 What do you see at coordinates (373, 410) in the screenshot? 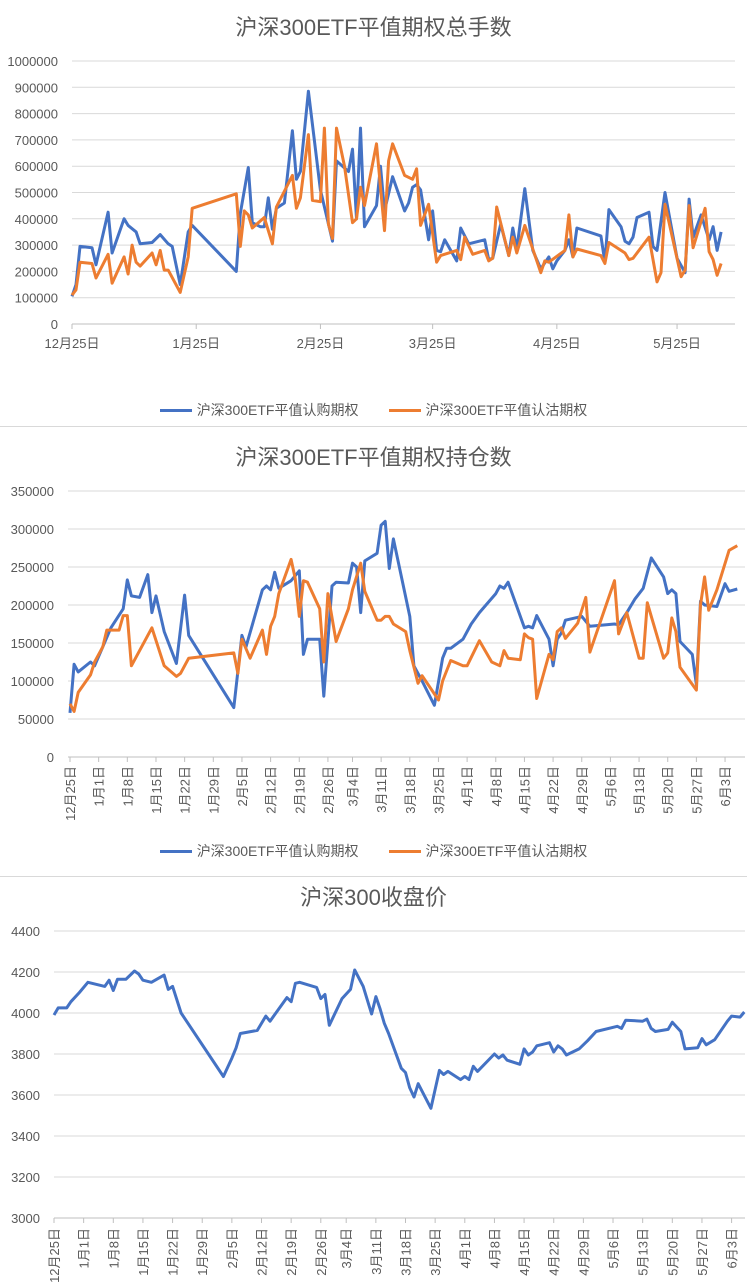
I see `chart-1-legend: 沪深300ETF平值认购期权 沪深300ETF平值认沽期权` at bounding box center [373, 410].